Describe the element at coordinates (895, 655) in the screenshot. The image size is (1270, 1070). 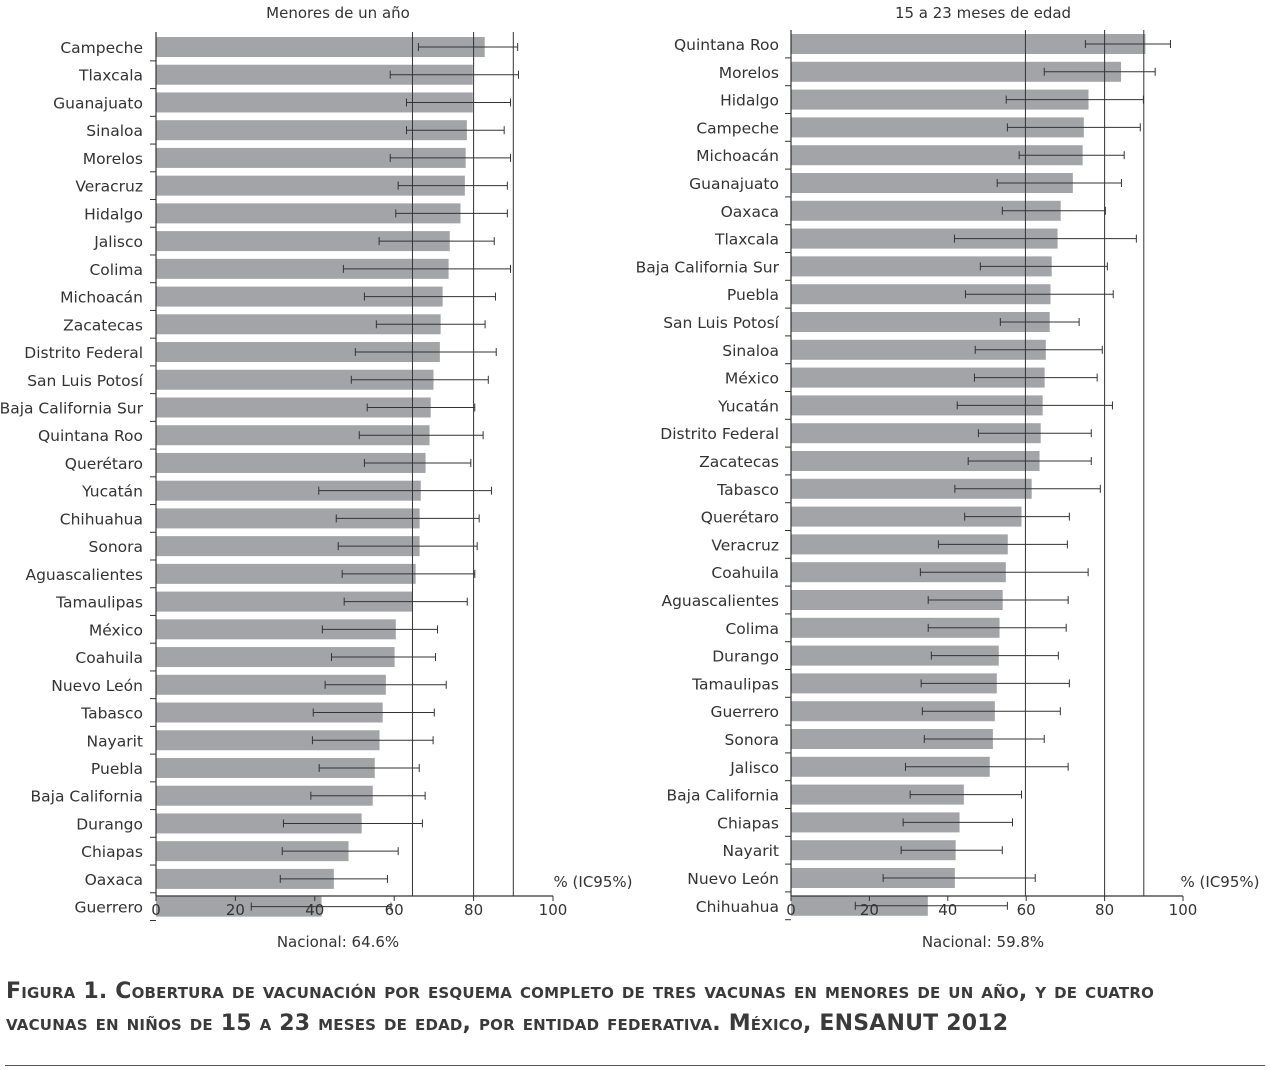
I see `bar-durango` at that location.